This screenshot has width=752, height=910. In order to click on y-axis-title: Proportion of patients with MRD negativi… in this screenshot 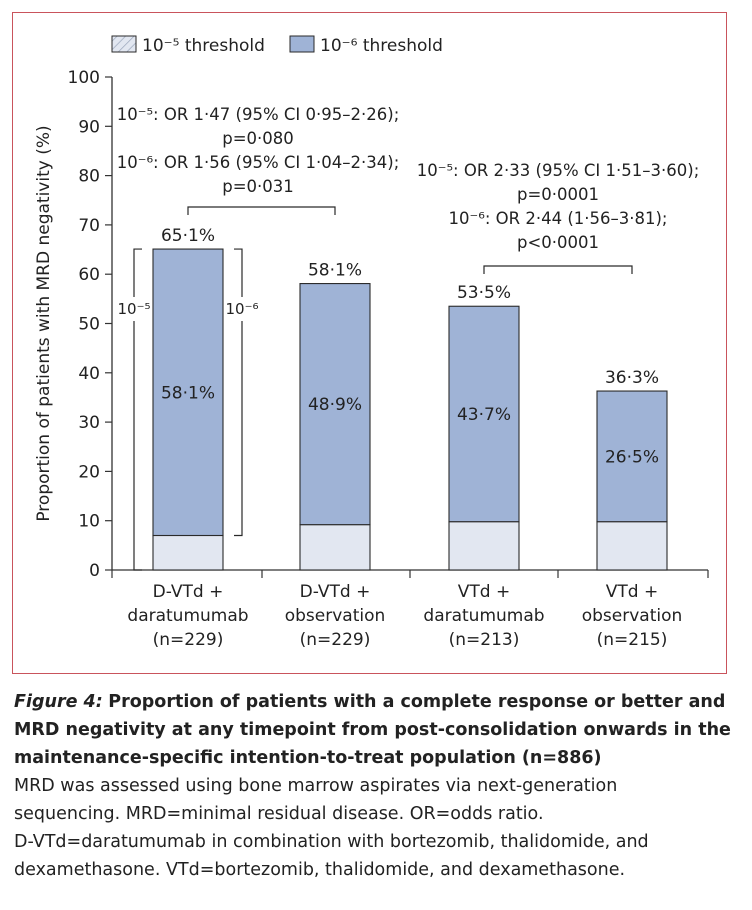, I will do `click(44, 323)`.